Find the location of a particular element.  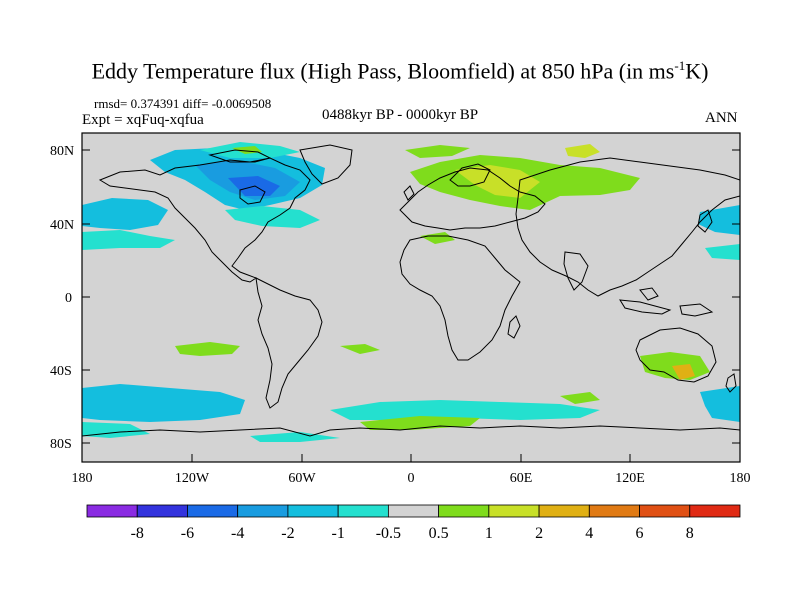

colorbar is located at coordinates (413, 511).